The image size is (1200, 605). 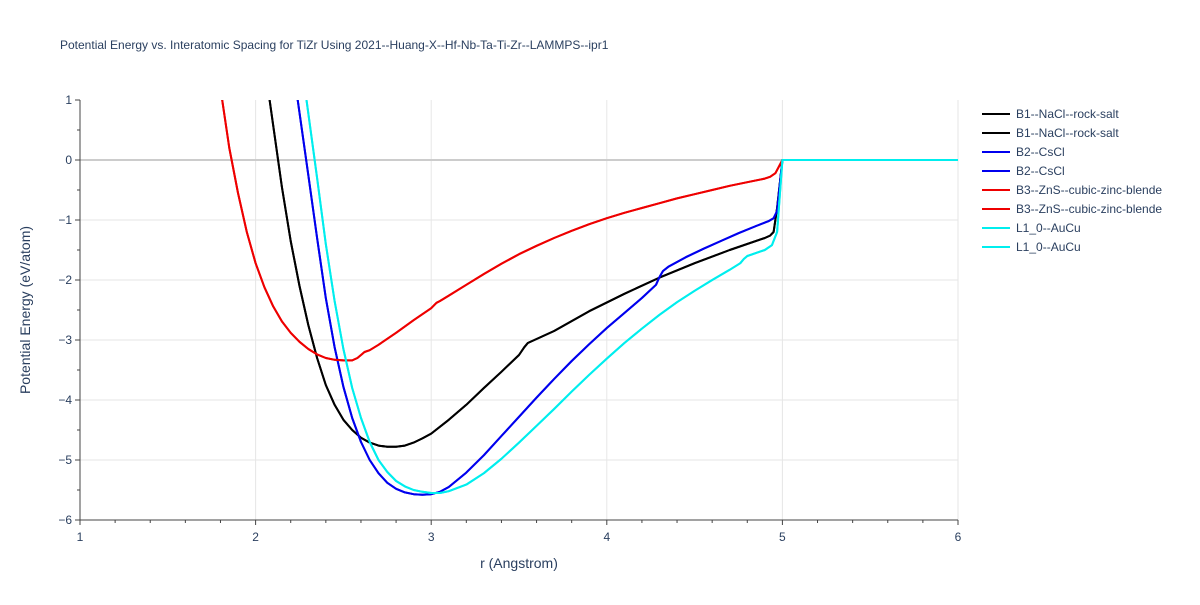 What do you see at coordinates (519, 563) in the screenshot?
I see `x-axis-title: r (Angstrom)` at bounding box center [519, 563].